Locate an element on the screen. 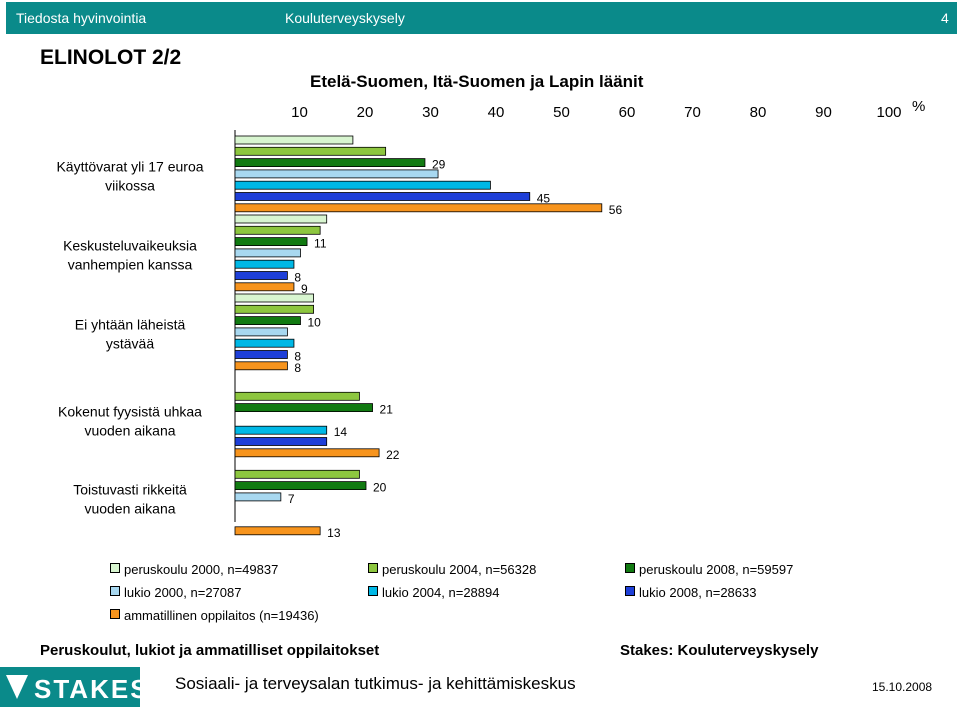 The height and width of the screenshot is (707, 960). logo-text: STAKES is located at coordinates (87, 689).